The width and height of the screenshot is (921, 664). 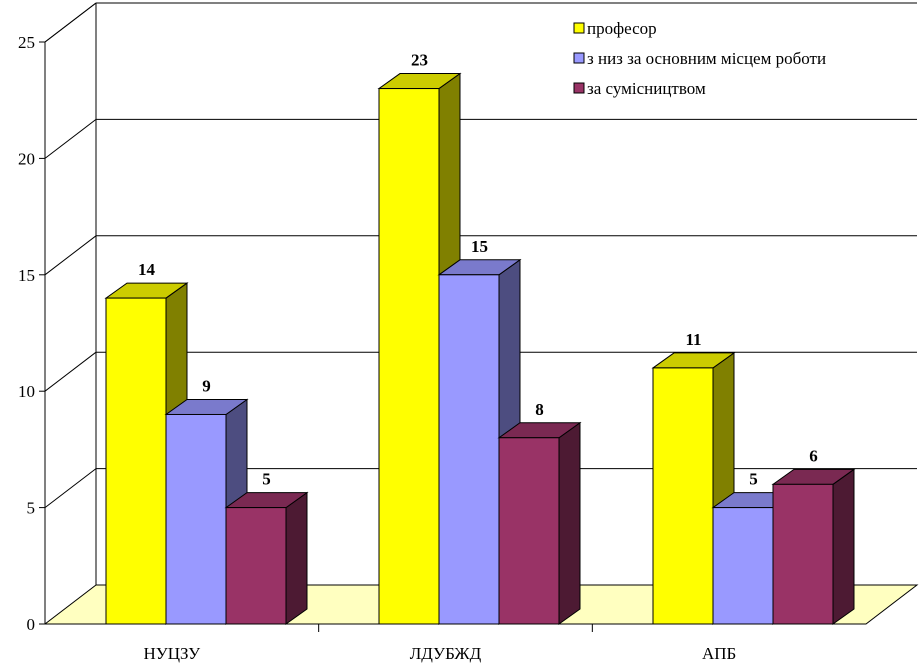 I want to click on data-label: 9, so click(x=206, y=385).